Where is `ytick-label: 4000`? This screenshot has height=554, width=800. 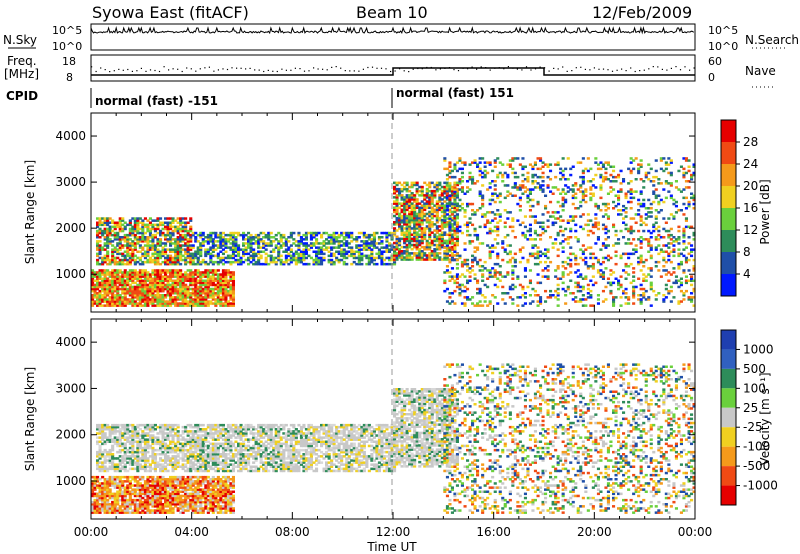 ytick-label: 4000 is located at coordinates (70, 136).